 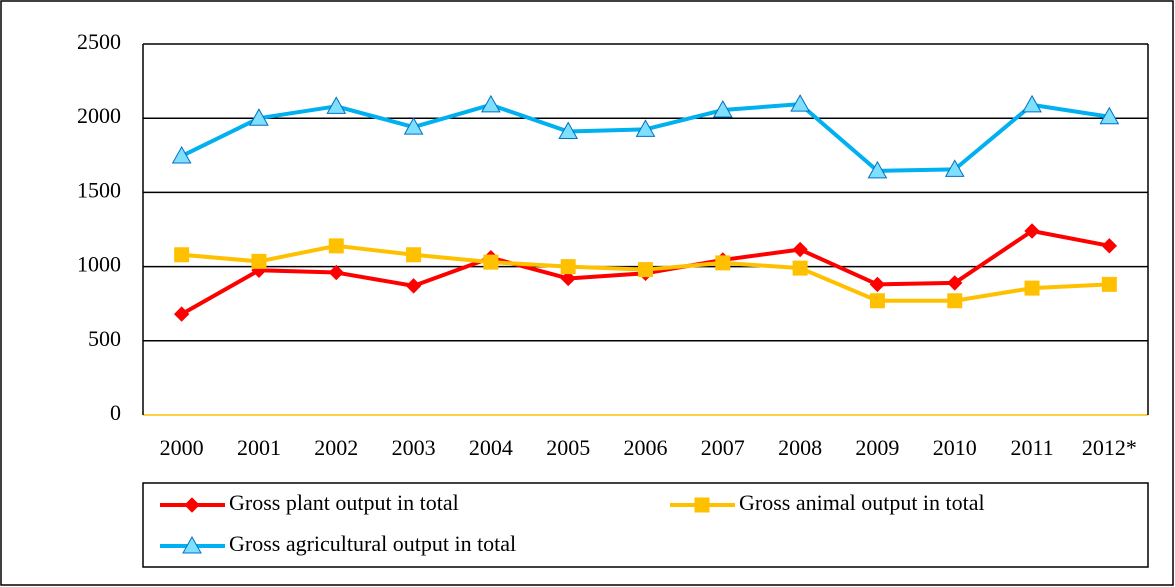 I want to click on legend-label: Gross animal output in total, so click(x=862, y=502).